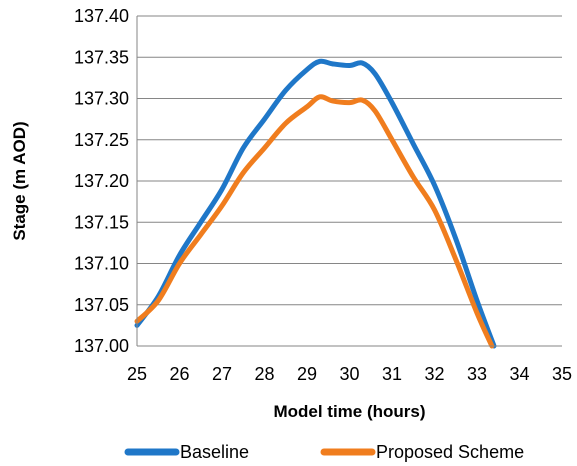  Describe the element at coordinates (562, 374) in the screenshot. I see `x-tick-label: 35` at that location.